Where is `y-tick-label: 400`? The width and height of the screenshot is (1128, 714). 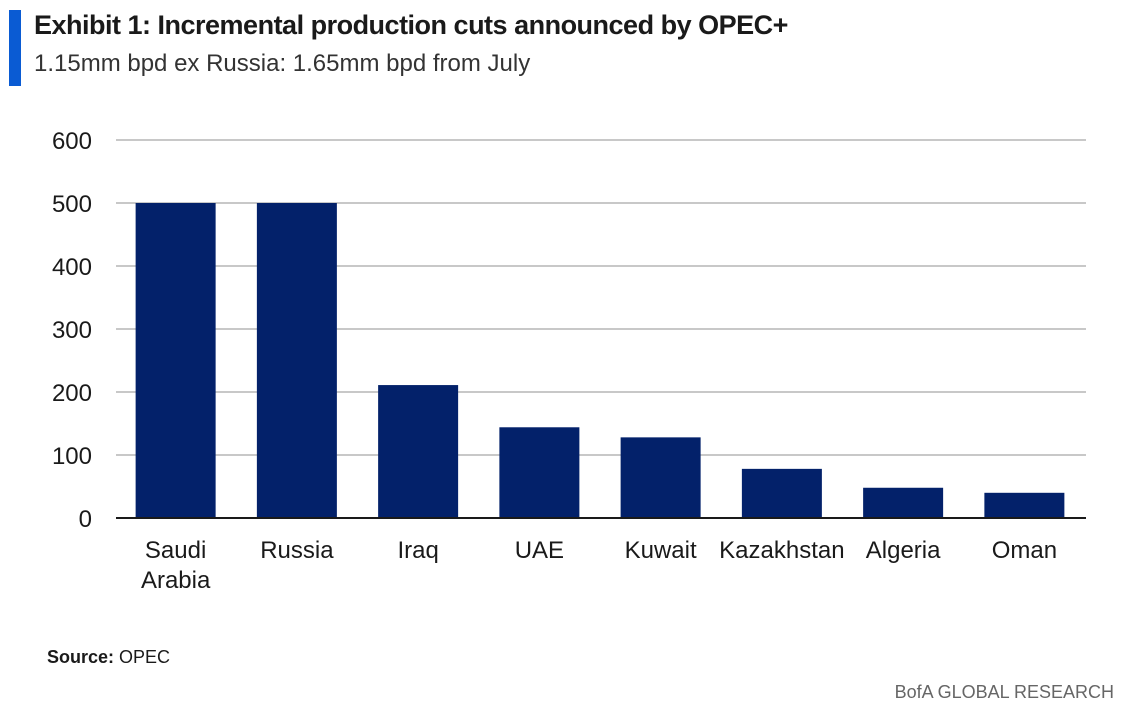 y-tick-label: 400 is located at coordinates (72, 267).